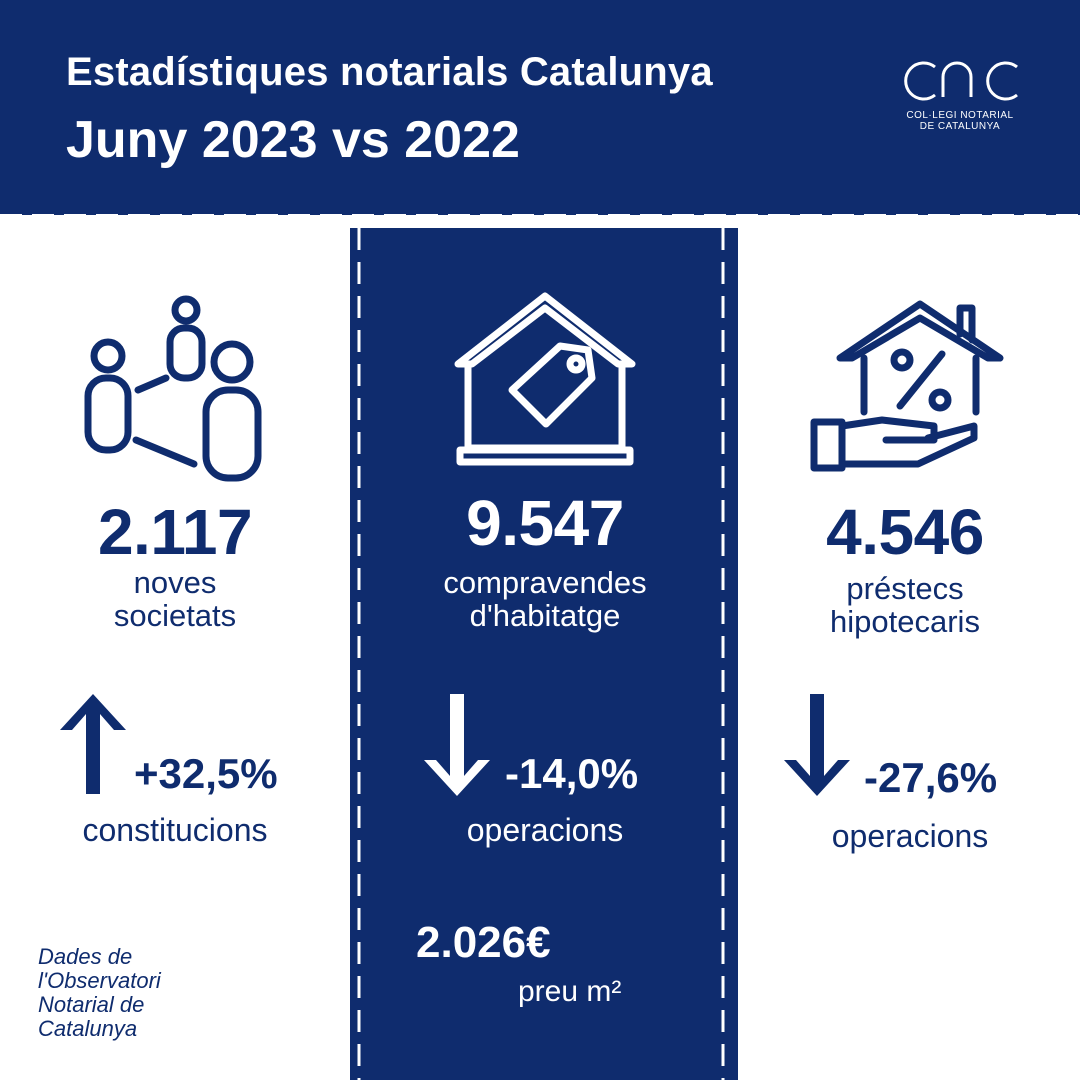 This screenshot has height=1080, width=1080. I want to click on logo-text-line2: DE CATALUNYA, so click(960, 126).